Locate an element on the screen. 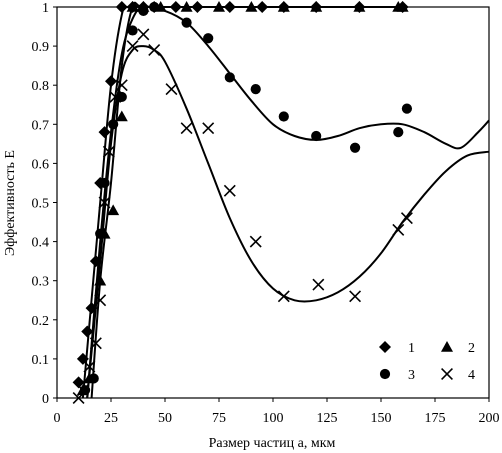 The height and width of the screenshot is (453, 502). legend: 1 2 3 4 is located at coordinates (427, 362).